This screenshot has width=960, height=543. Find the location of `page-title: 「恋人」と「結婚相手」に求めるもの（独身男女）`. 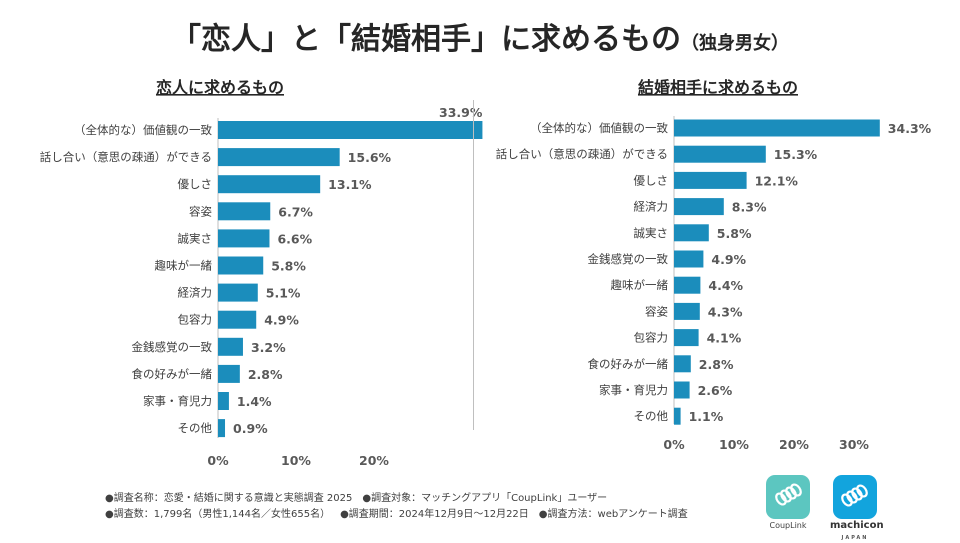

page-title: 「恋人」と「結婚相手」に求めるもの（独身男女） is located at coordinates (480, 36).